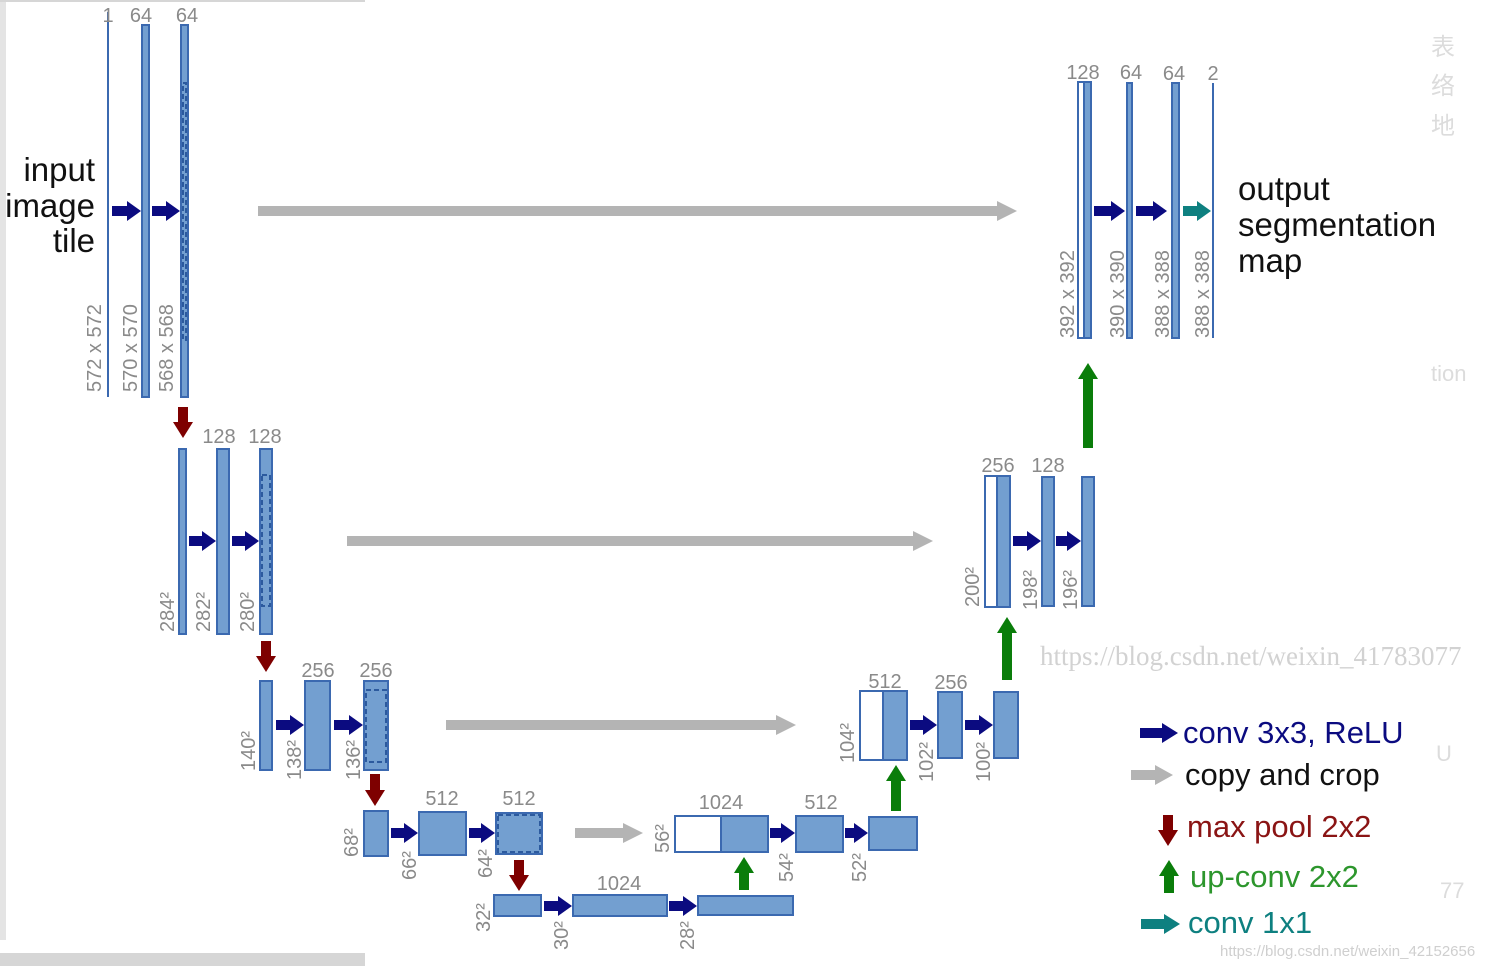  What do you see at coordinates (1443, 126) in the screenshot?
I see `background-text-fragment: 地` at bounding box center [1443, 126].